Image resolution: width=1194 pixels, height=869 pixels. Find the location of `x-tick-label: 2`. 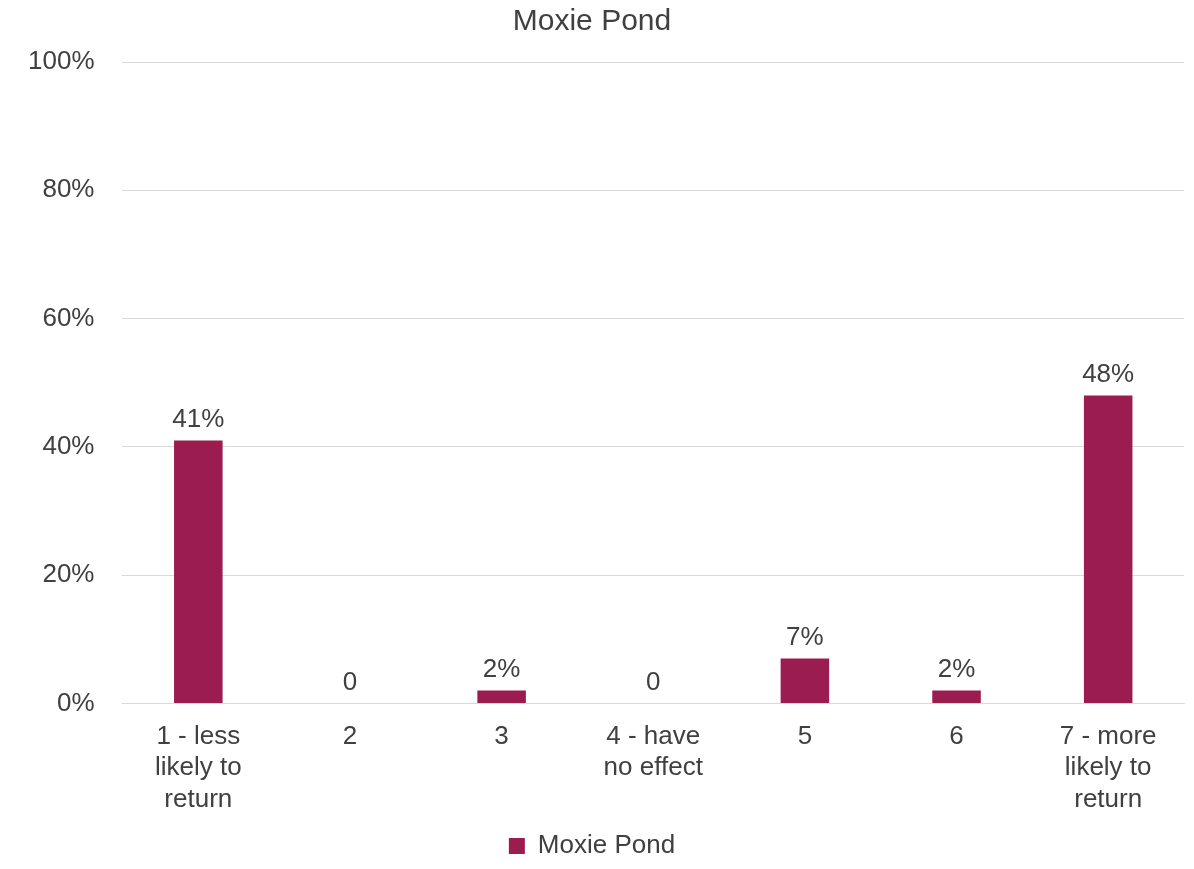

x-tick-label: 2 is located at coordinates (350, 735).